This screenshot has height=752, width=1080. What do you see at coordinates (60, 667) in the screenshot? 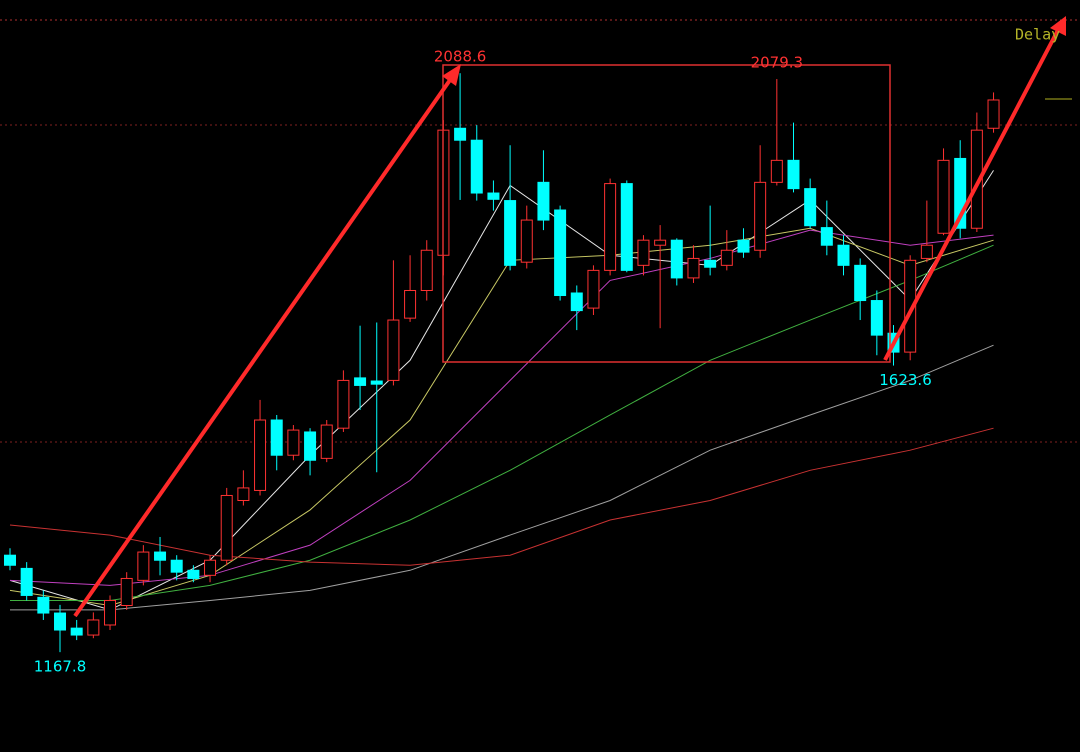
I see `price-label: 1167.8` at bounding box center [60, 667].